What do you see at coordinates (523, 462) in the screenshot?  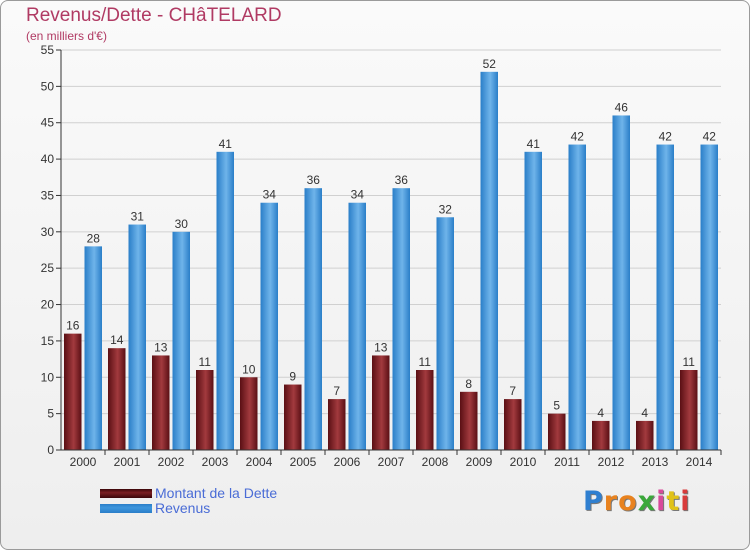 I see `x-tick-label-2010: 2010` at bounding box center [523, 462].